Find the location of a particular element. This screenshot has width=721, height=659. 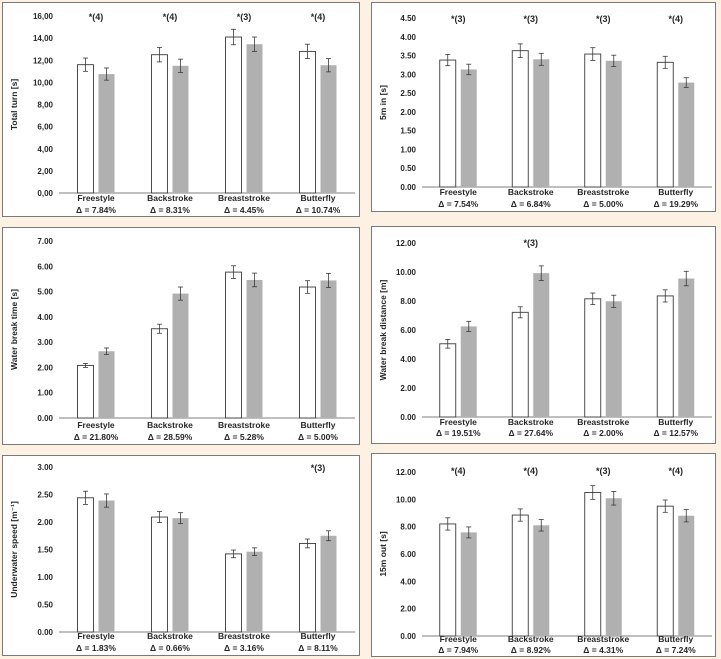

y-tick-label: 10,00 is located at coordinates (43, 82).